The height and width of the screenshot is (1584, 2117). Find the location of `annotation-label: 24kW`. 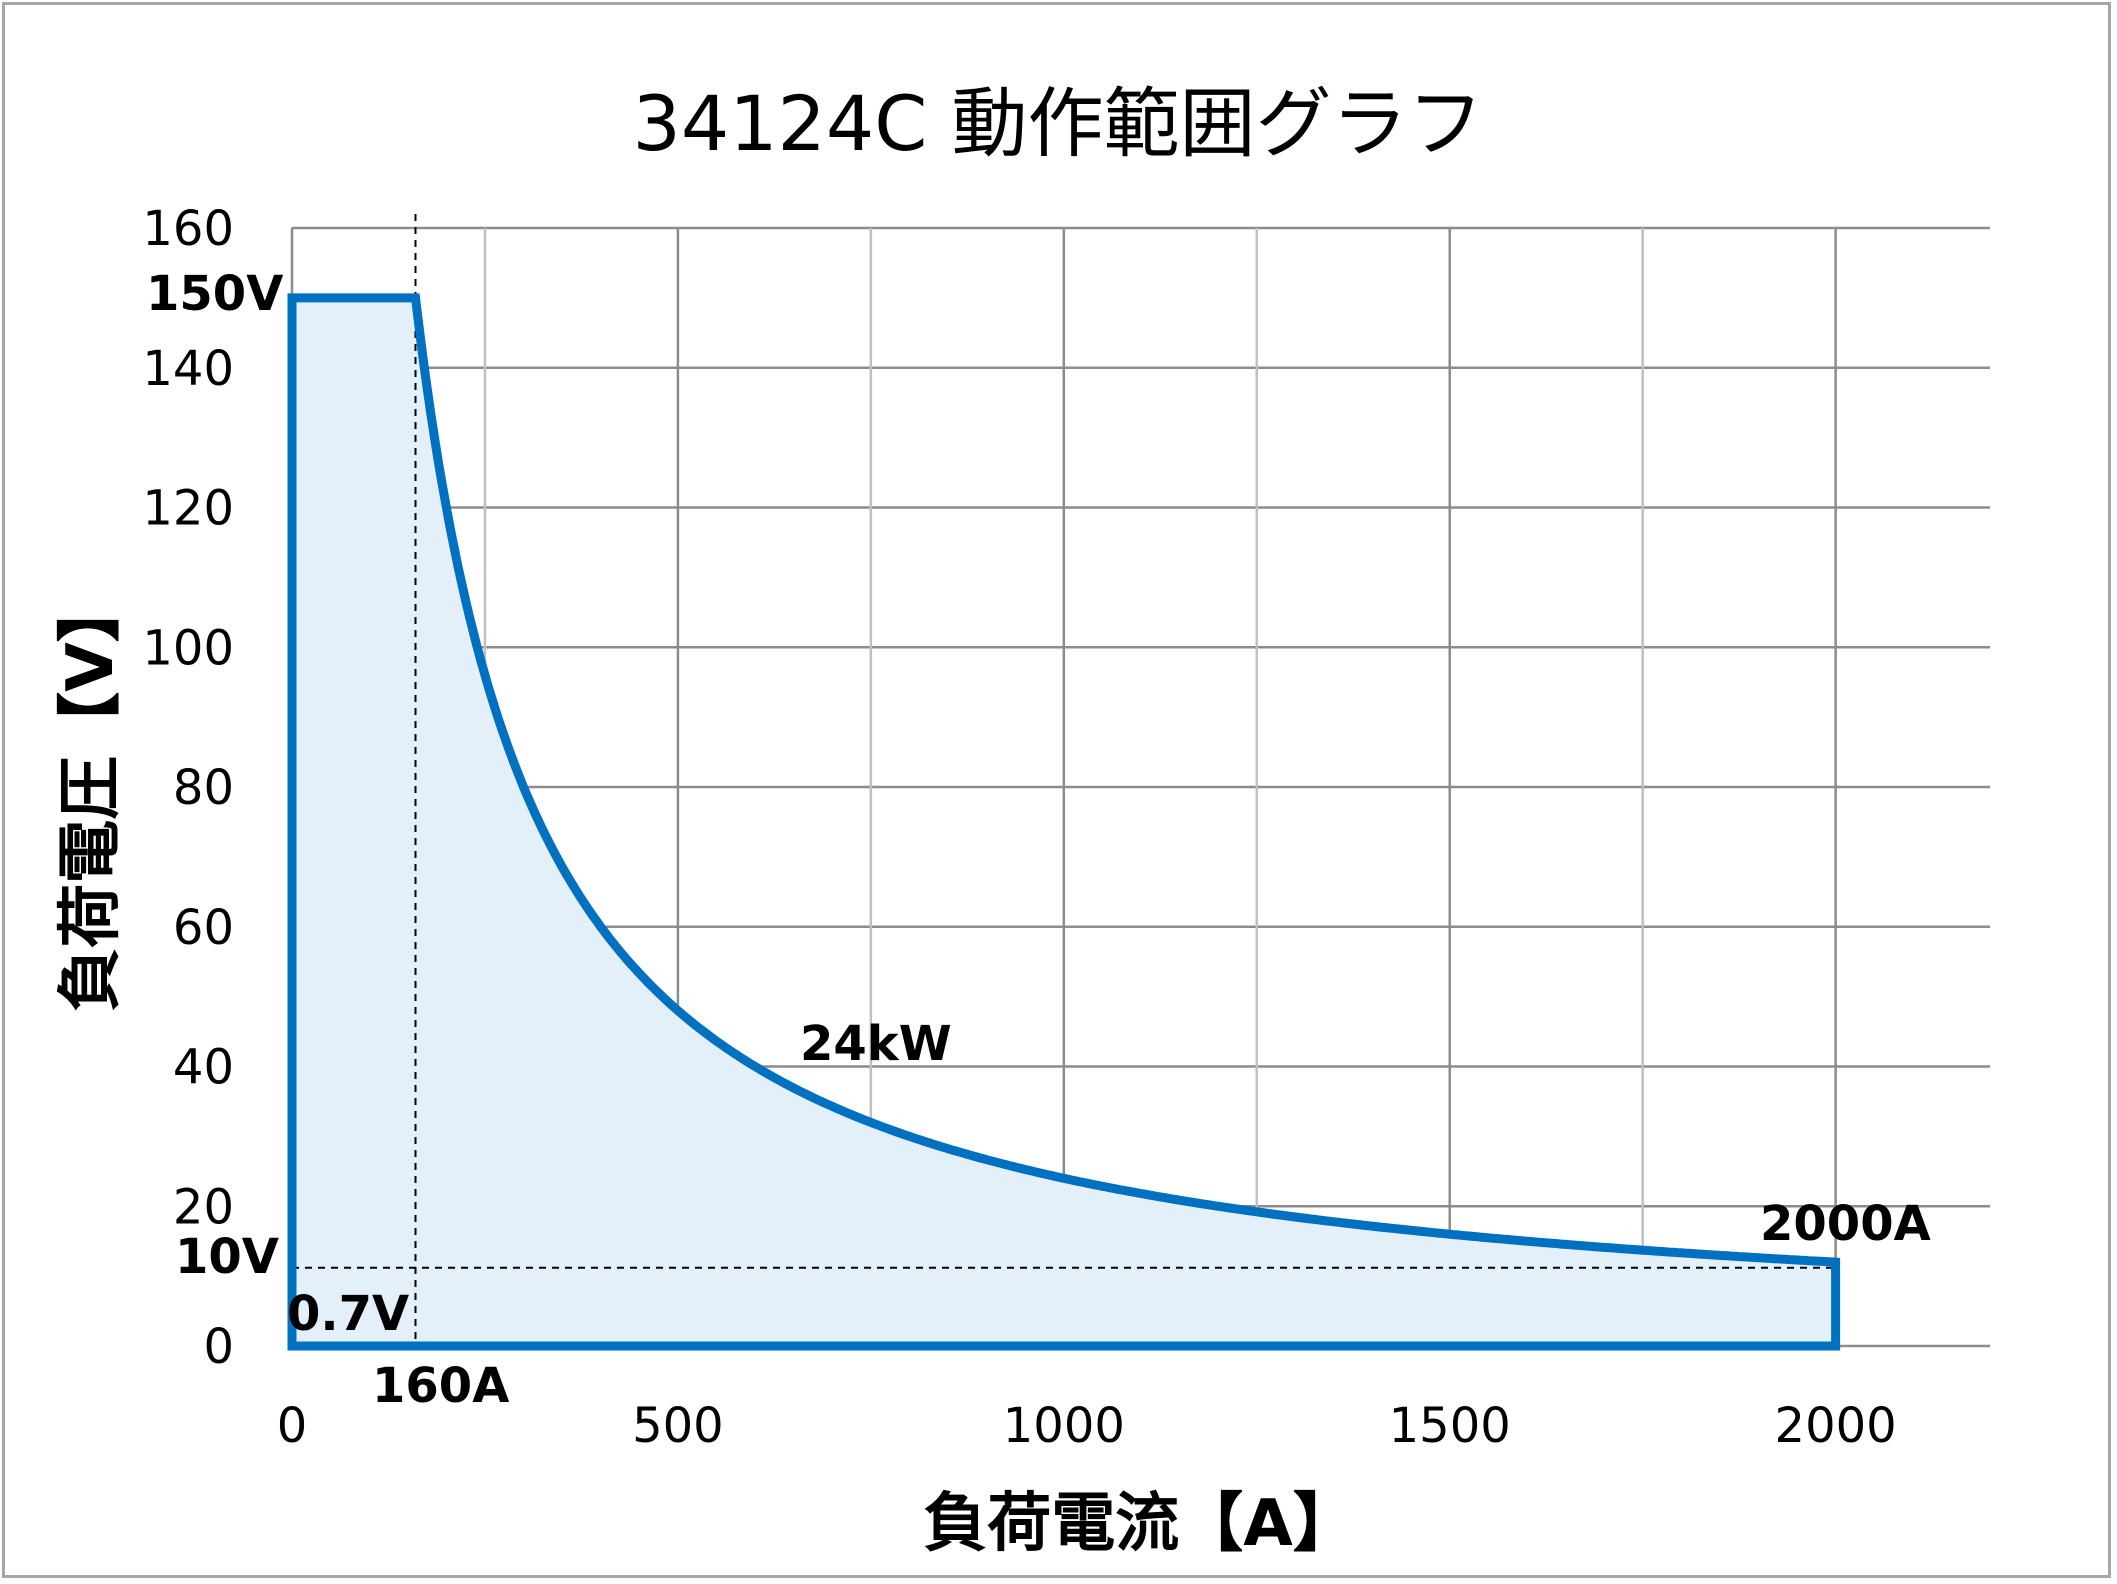

annotation-label: 24kW is located at coordinates (876, 1044).